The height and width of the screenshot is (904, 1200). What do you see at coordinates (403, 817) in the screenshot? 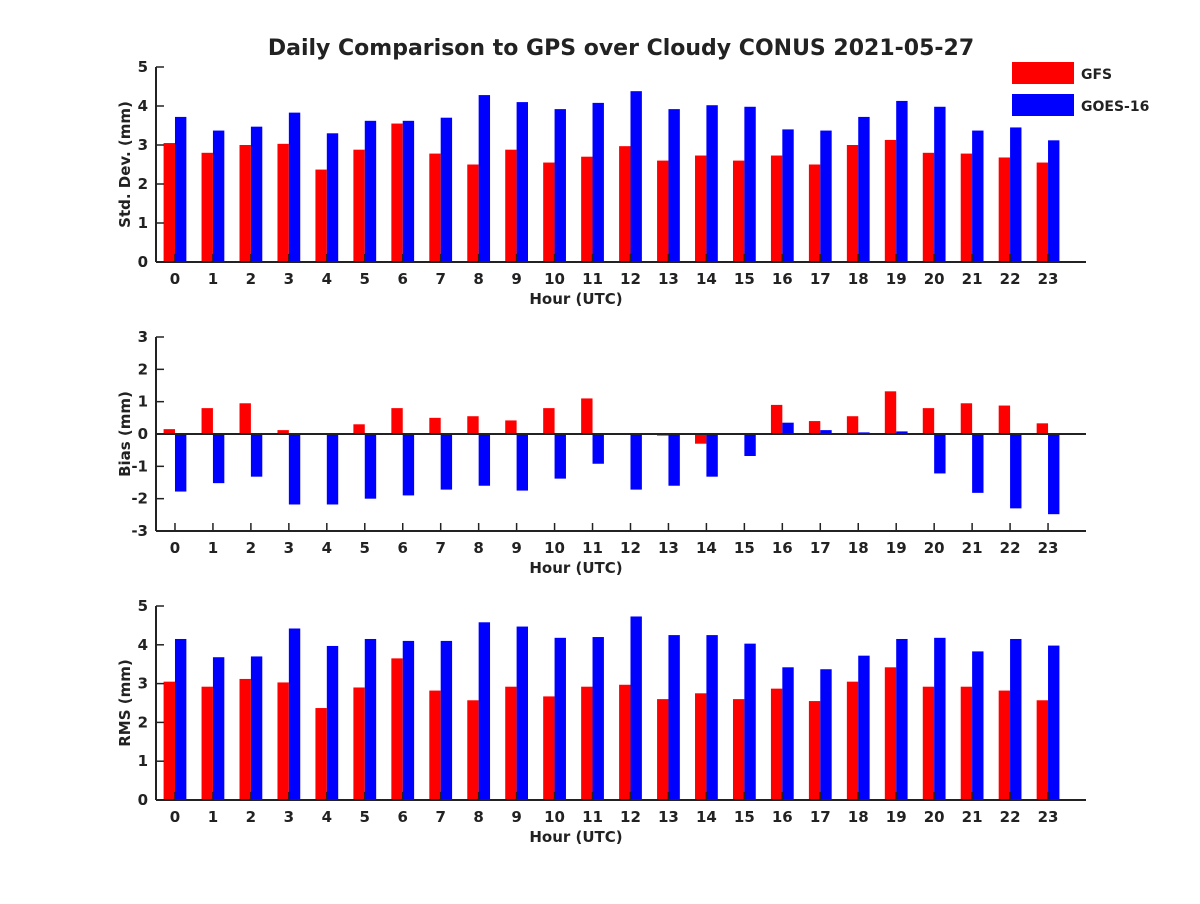
I see `panel-rms-mm-xtick-label-6: 6` at bounding box center [403, 817].